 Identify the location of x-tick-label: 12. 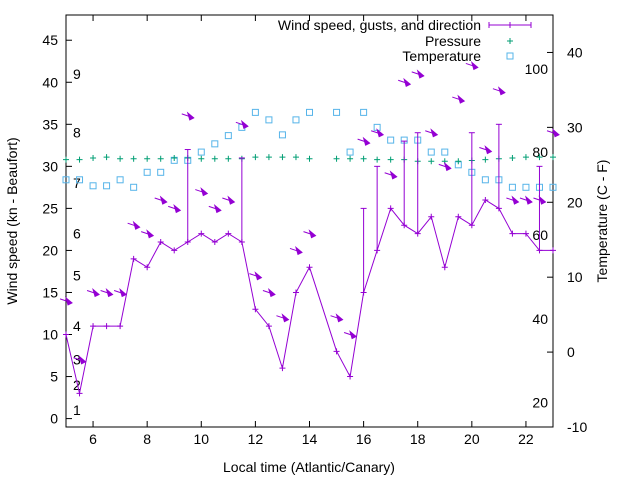
(256, 439).